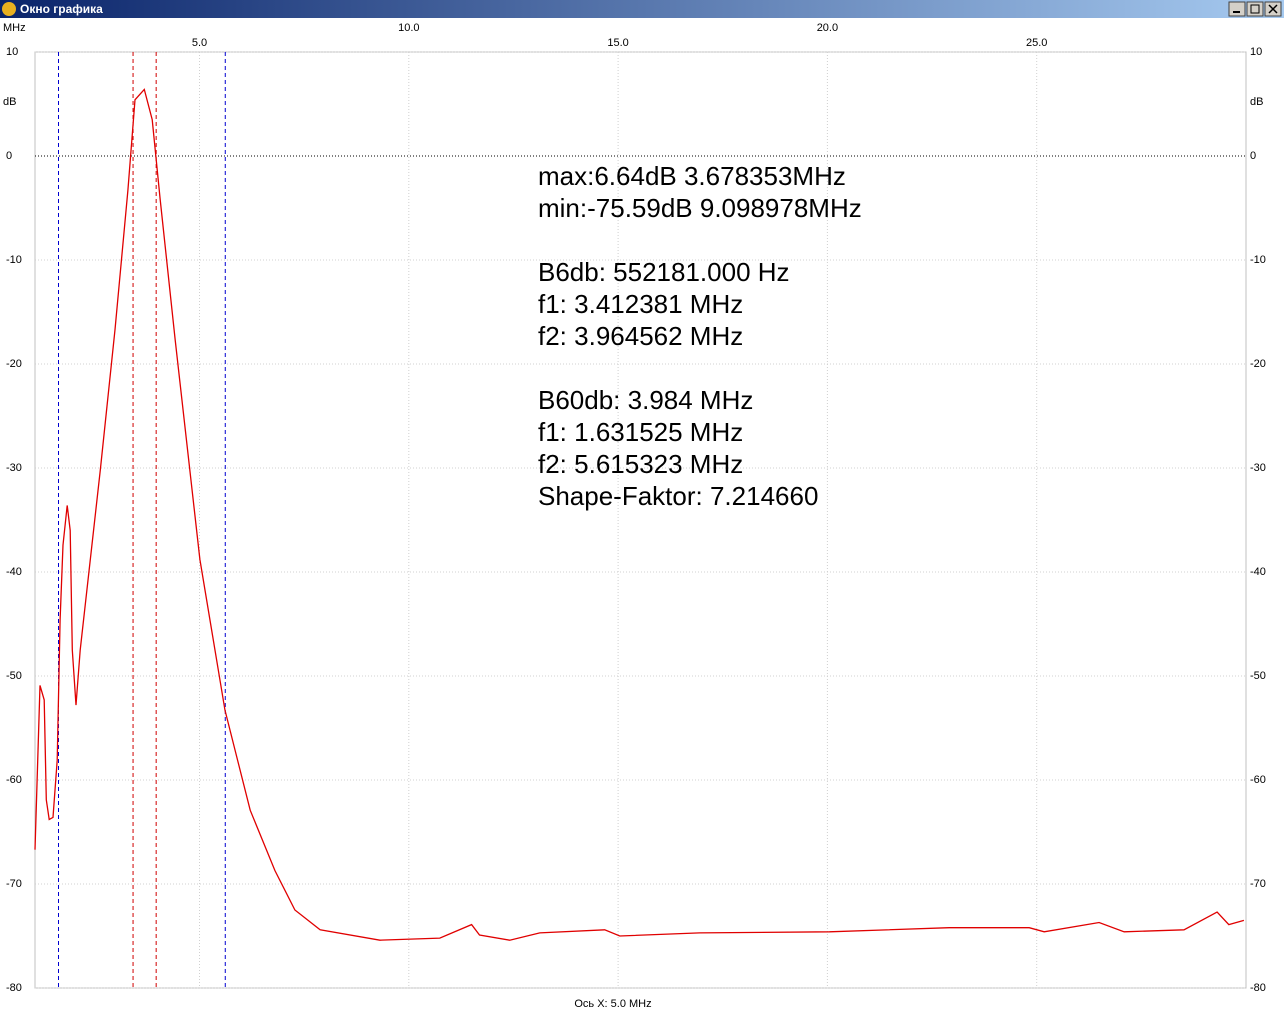 The image size is (1284, 1029). What do you see at coordinates (612, 1004) in the screenshot?
I see `x-axis-note: Ось X: 5.0 MHz` at bounding box center [612, 1004].